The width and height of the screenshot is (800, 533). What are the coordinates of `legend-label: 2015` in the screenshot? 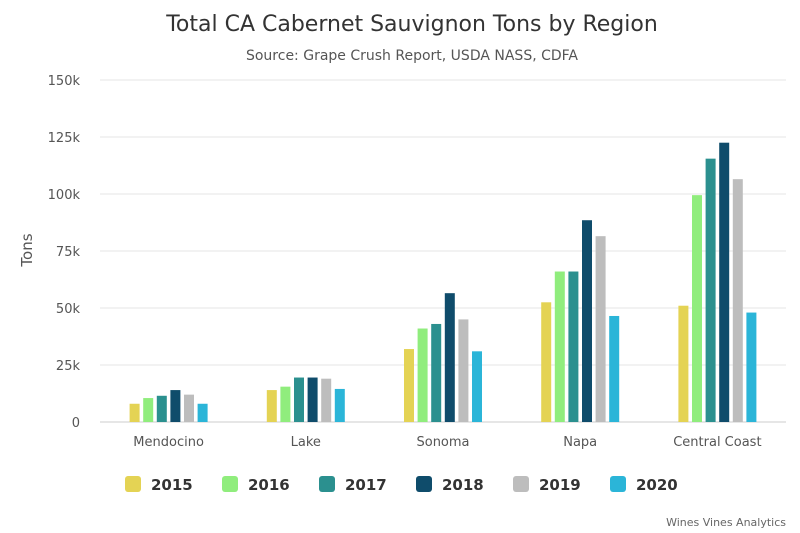 It's located at (172, 485).